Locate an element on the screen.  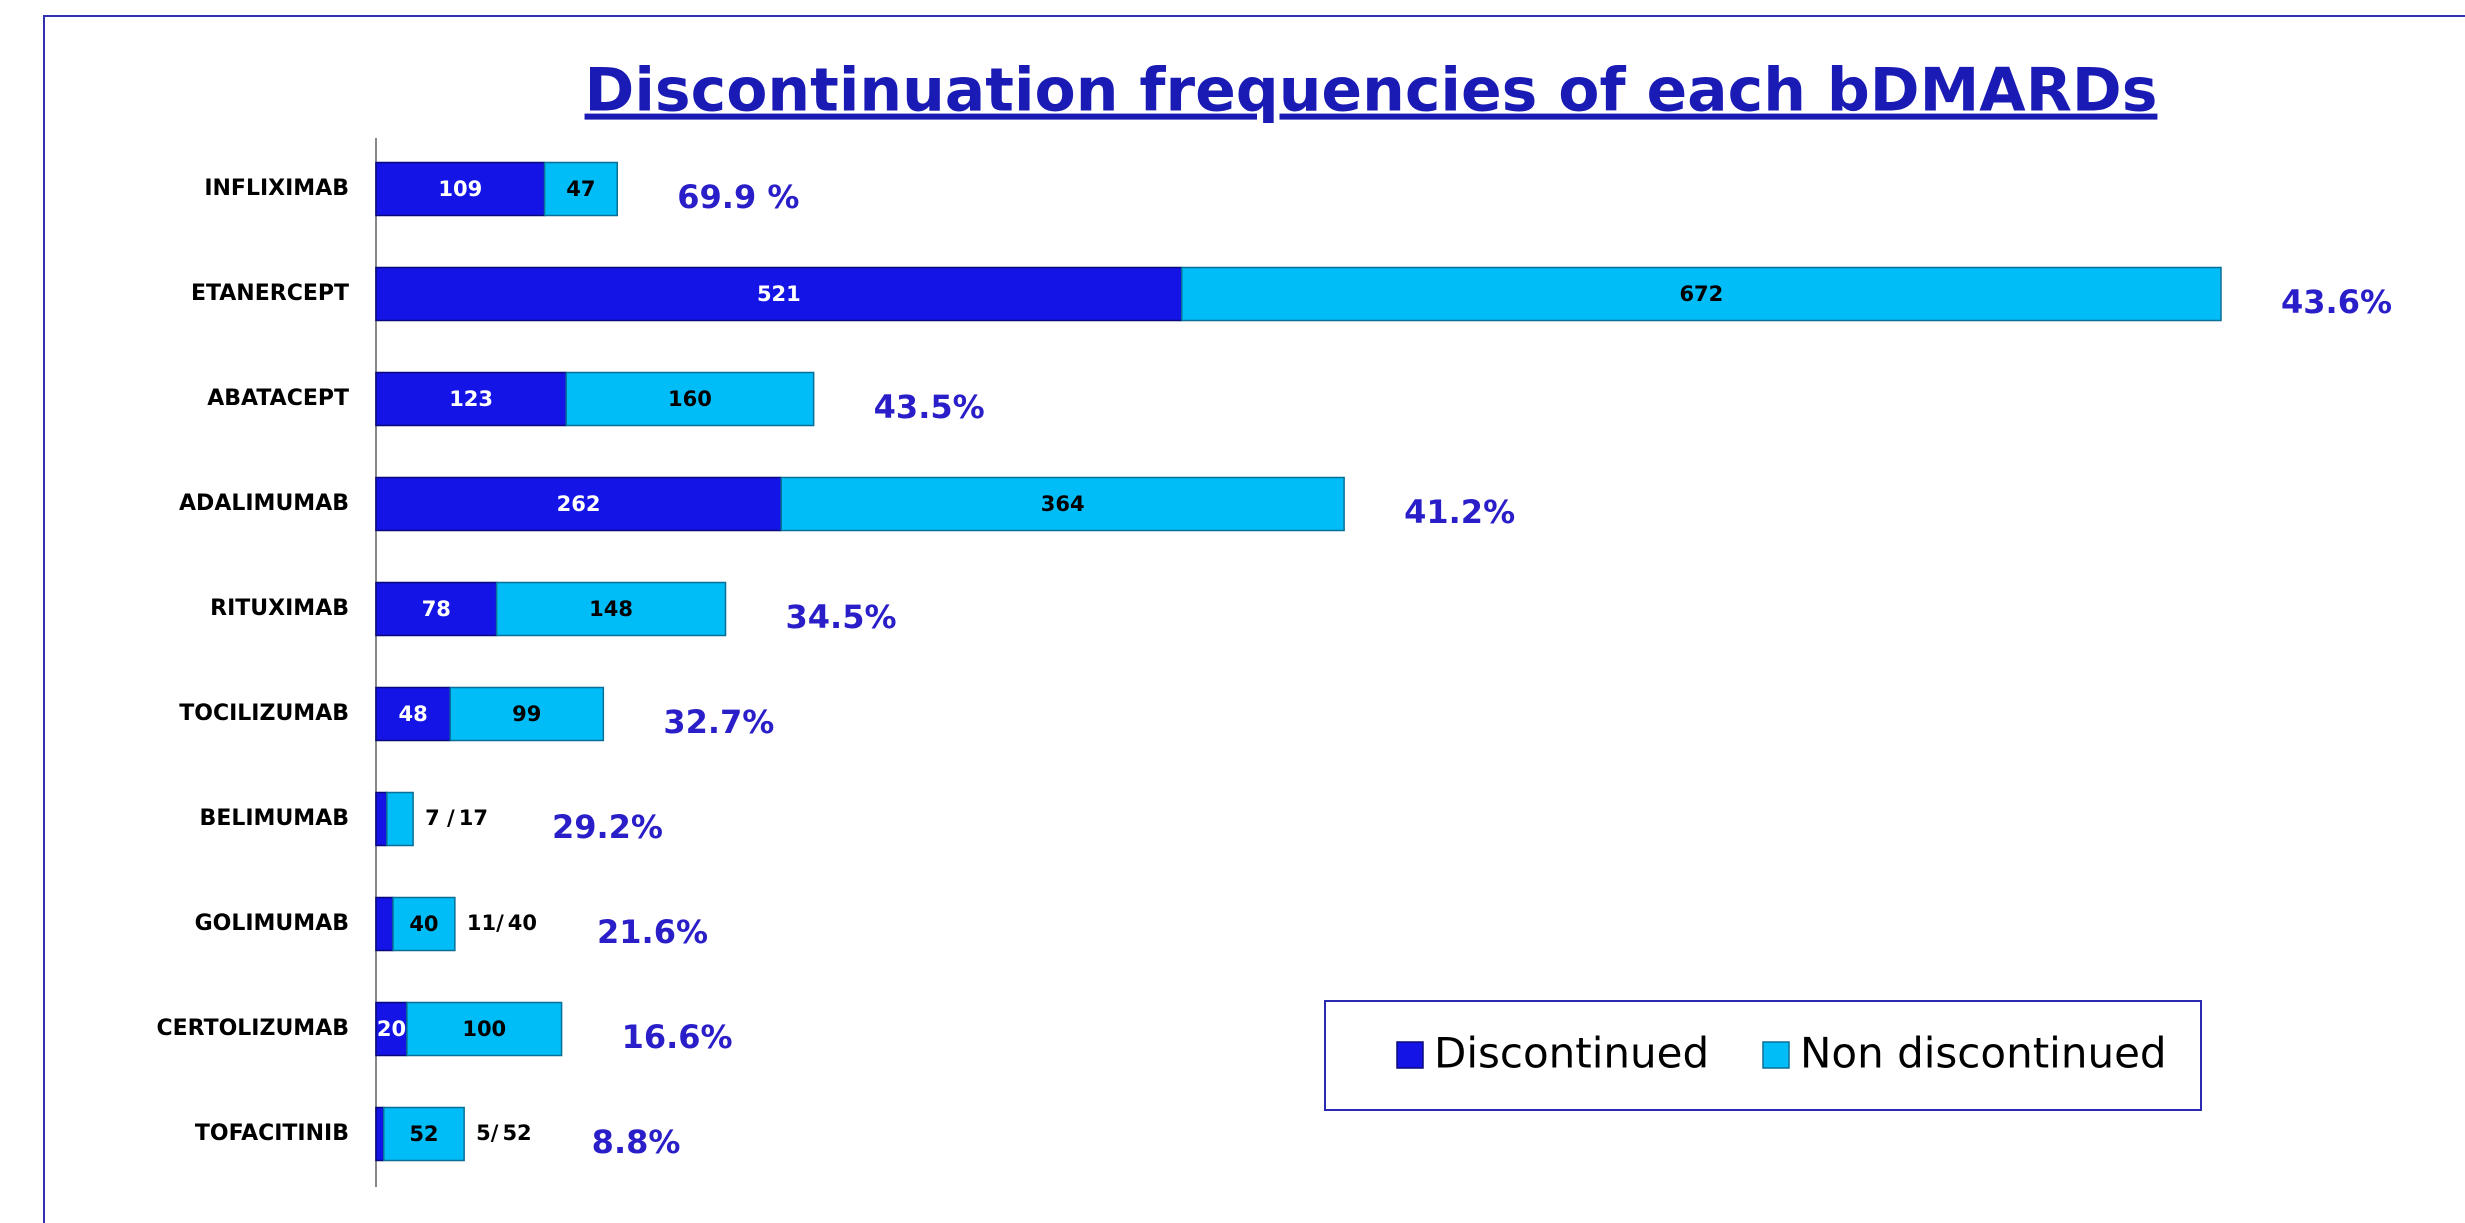
value-label: 148 is located at coordinates (611, 609).